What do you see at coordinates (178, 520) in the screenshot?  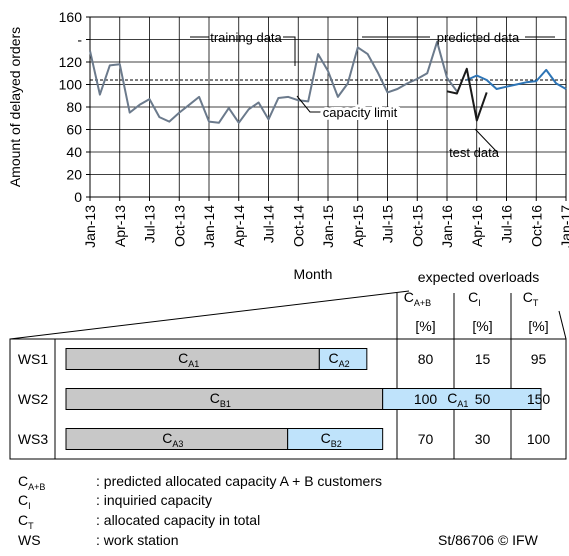 I see `legend-text: : allocated capacity in total` at bounding box center [178, 520].